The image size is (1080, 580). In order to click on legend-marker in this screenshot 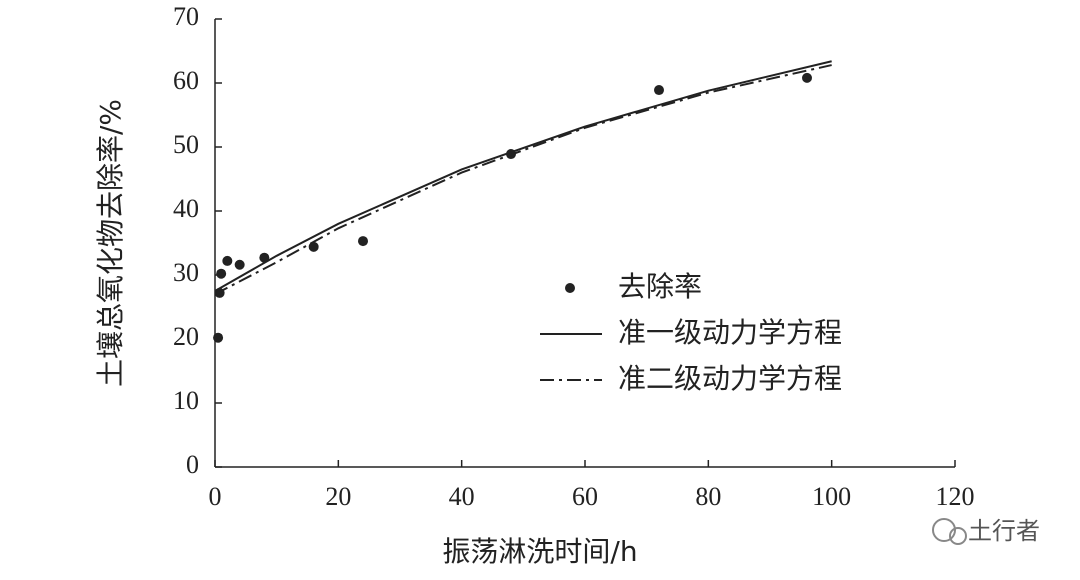, I will do `click(570, 288)`.